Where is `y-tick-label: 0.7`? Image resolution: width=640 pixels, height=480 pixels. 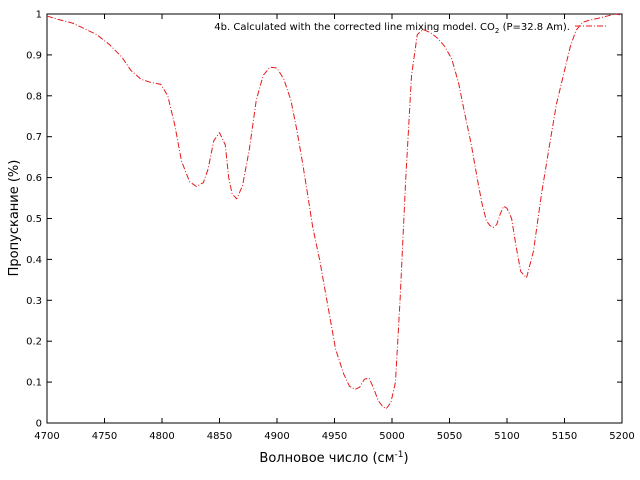
y-tick-label: 0.7 is located at coordinates (34, 137).